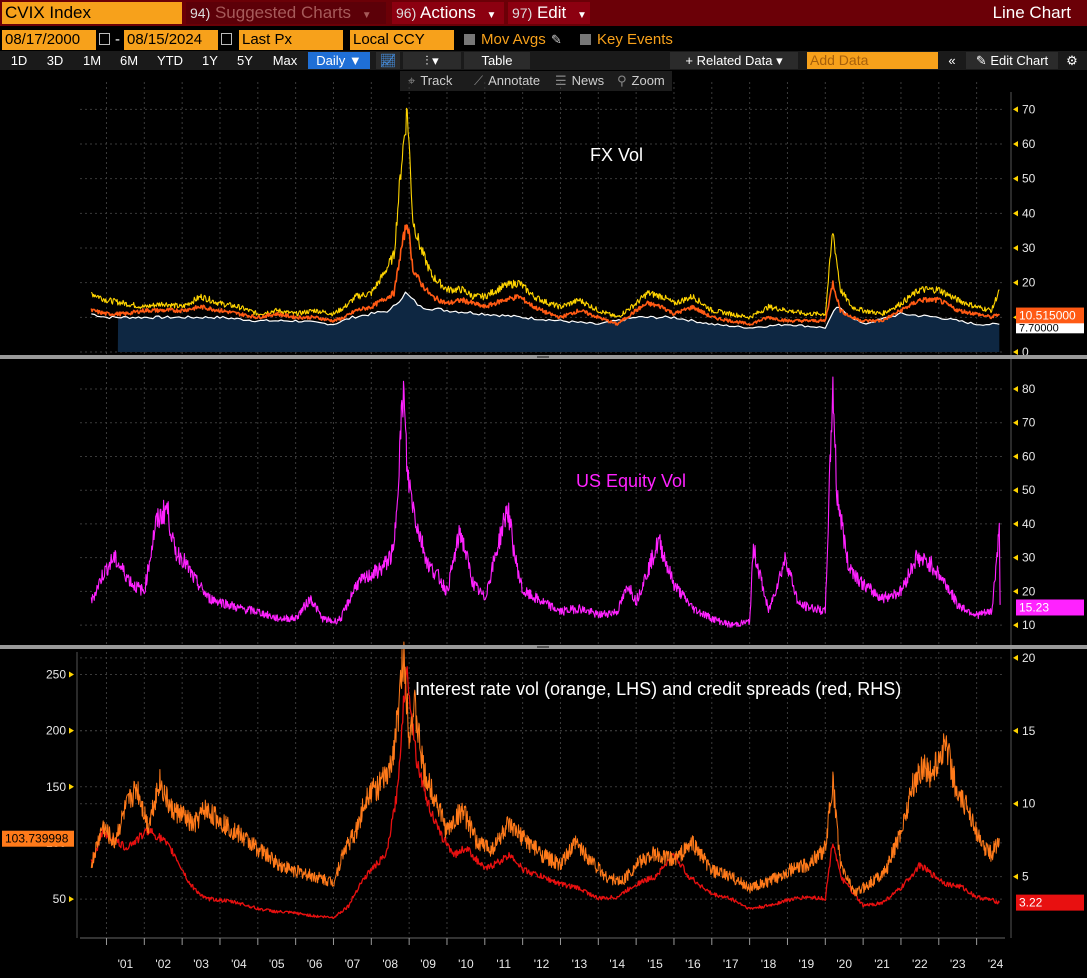  I want to click on key-events-checkbox, so click(585, 39).